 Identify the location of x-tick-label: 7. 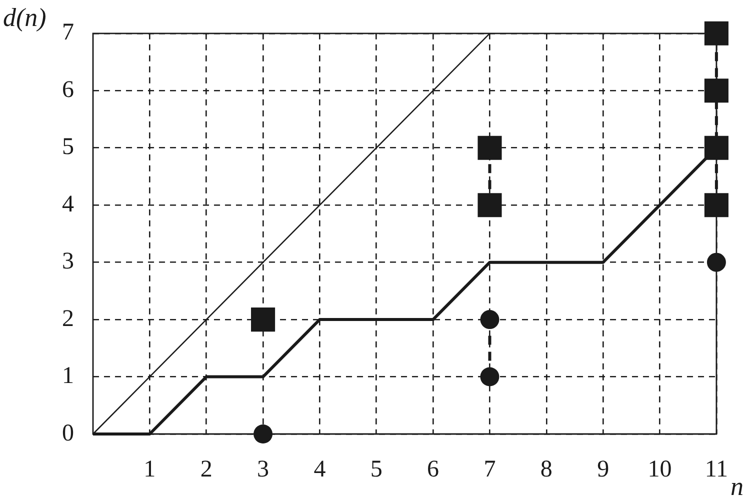
(490, 469).